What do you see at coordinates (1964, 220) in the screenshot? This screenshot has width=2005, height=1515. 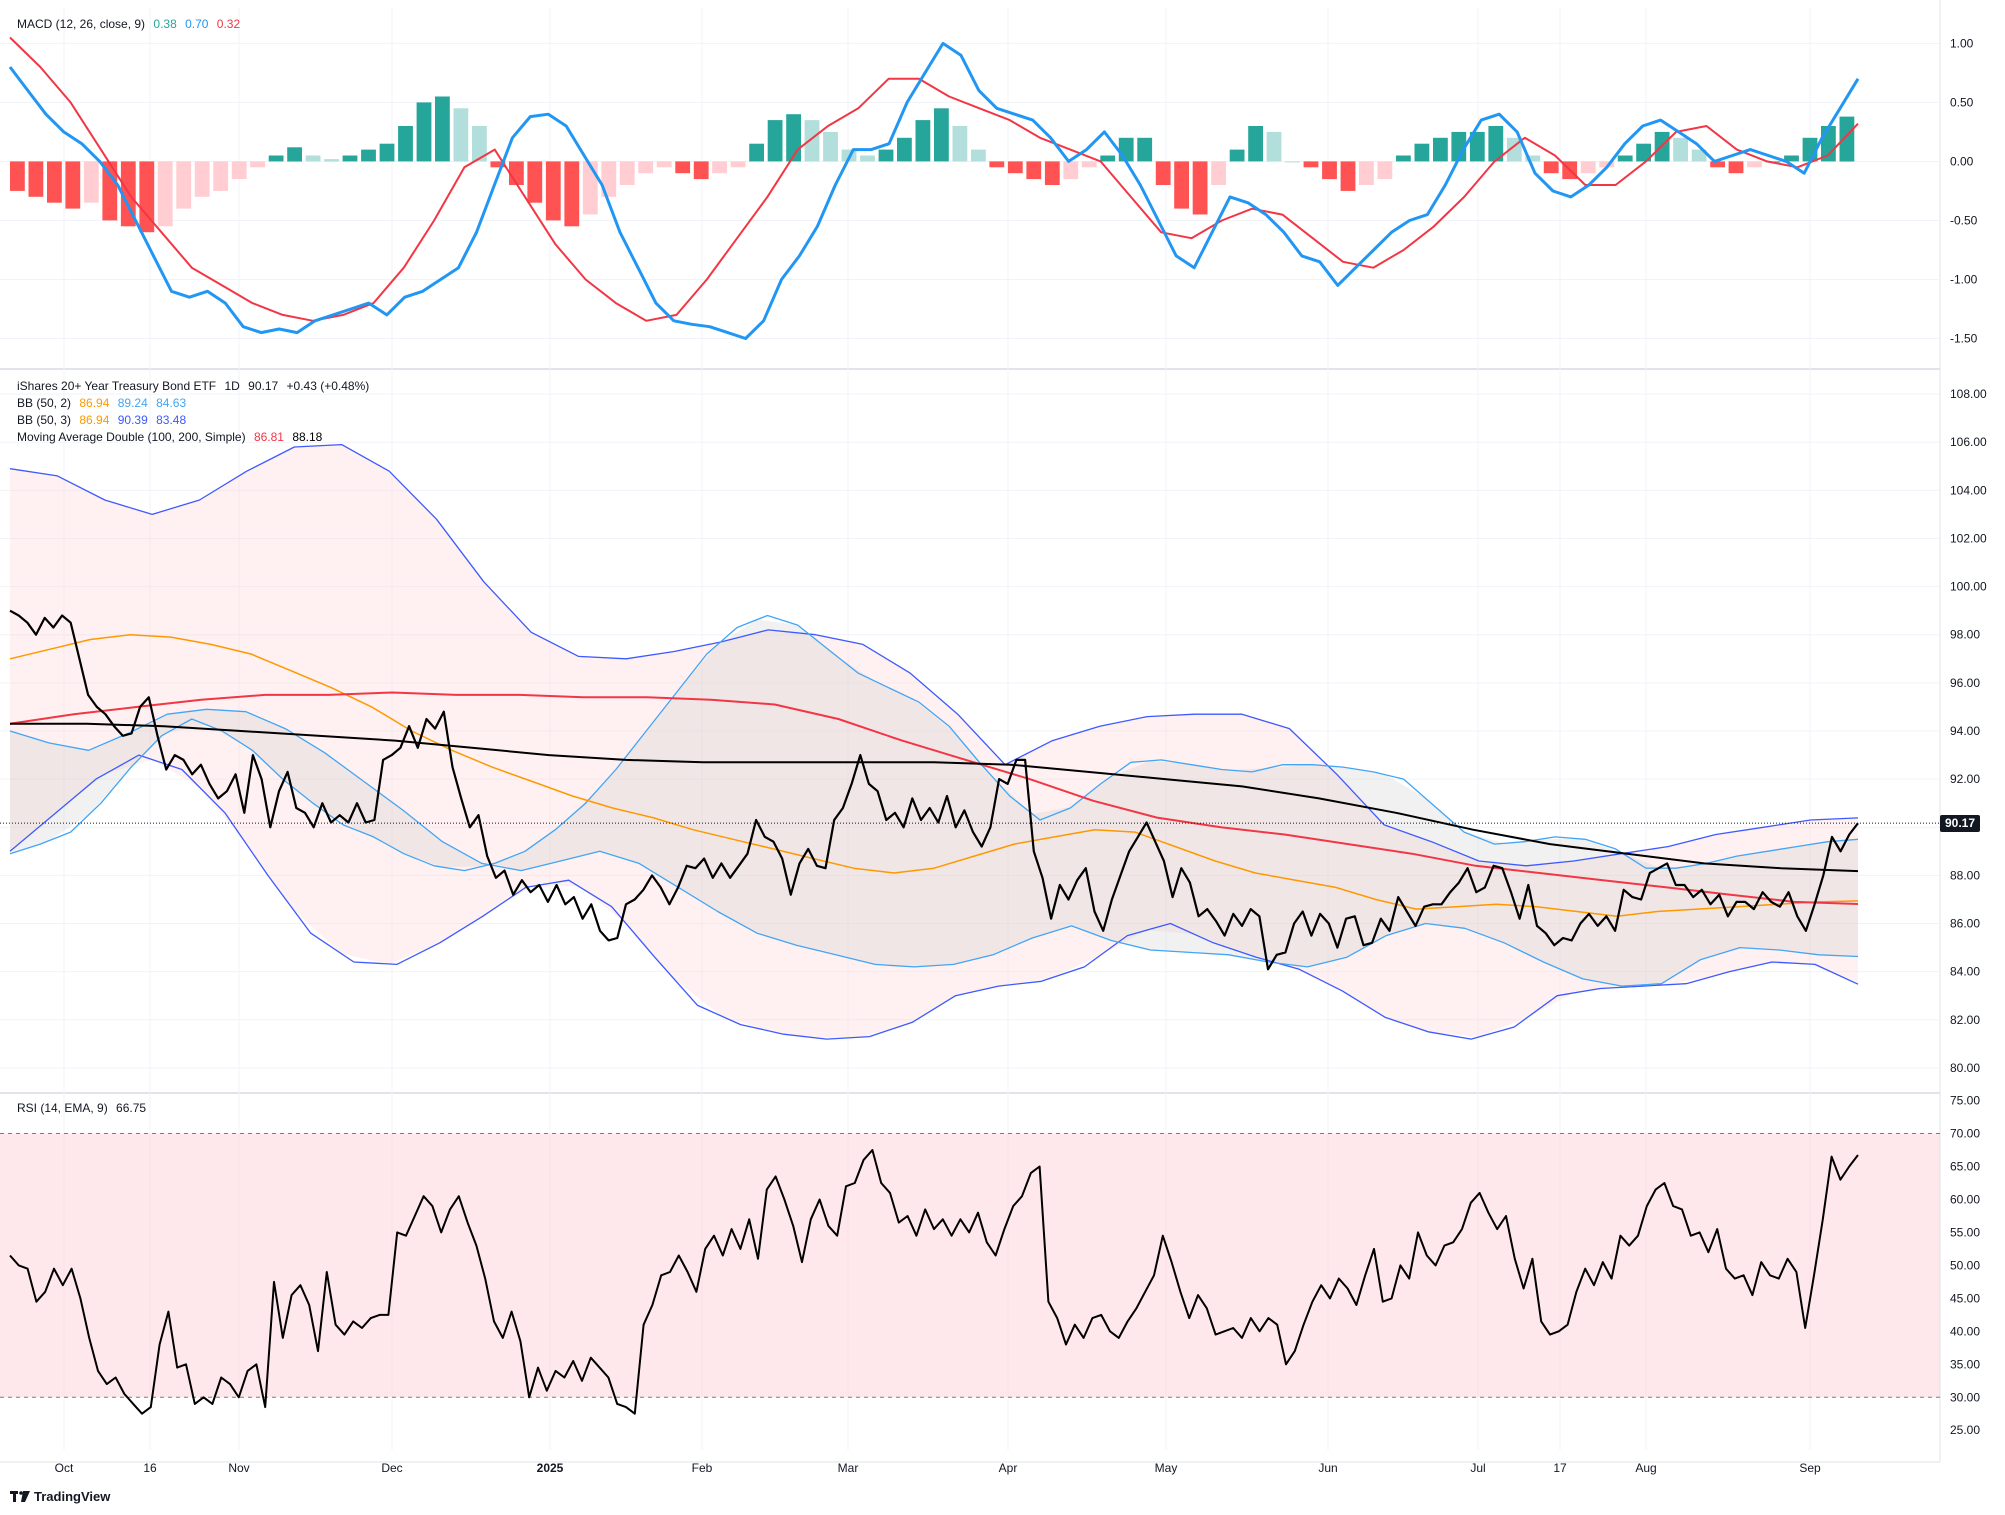 I see `macd-axis-label: -0.50` at bounding box center [1964, 220].